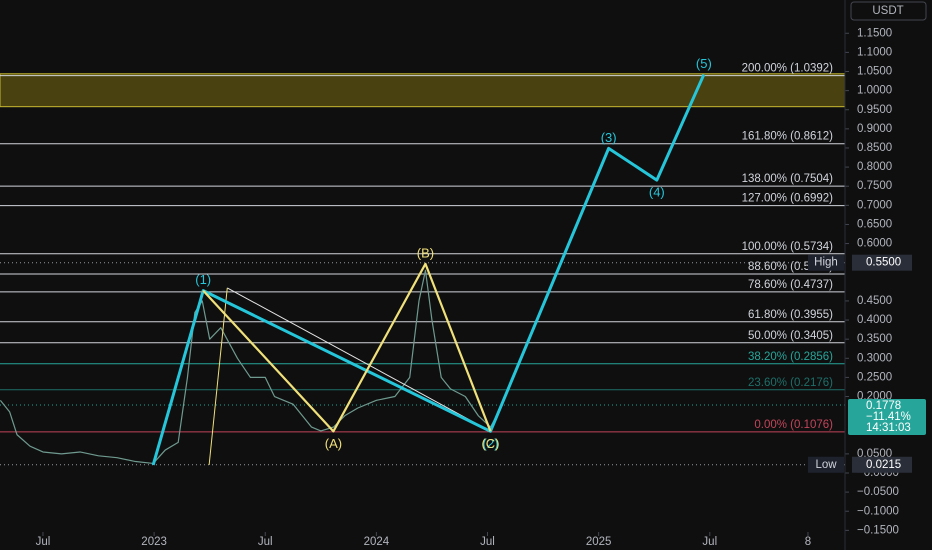 This screenshot has height=550, width=932. What do you see at coordinates (790, 285) in the screenshot?
I see `fib-label: 78.60% (0.4737)` at bounding box center [790, 285].